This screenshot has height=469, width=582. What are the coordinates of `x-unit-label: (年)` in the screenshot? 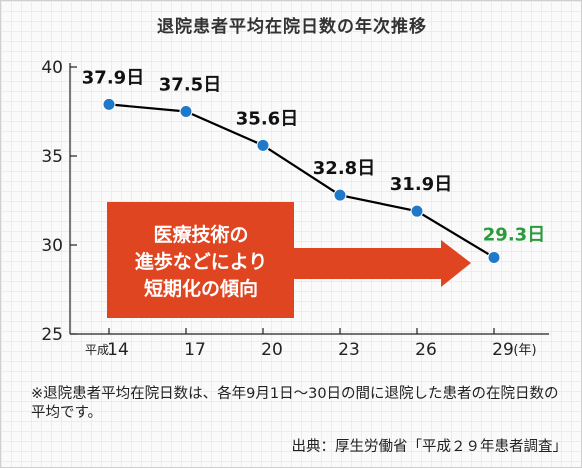 It's located at (524, 350).